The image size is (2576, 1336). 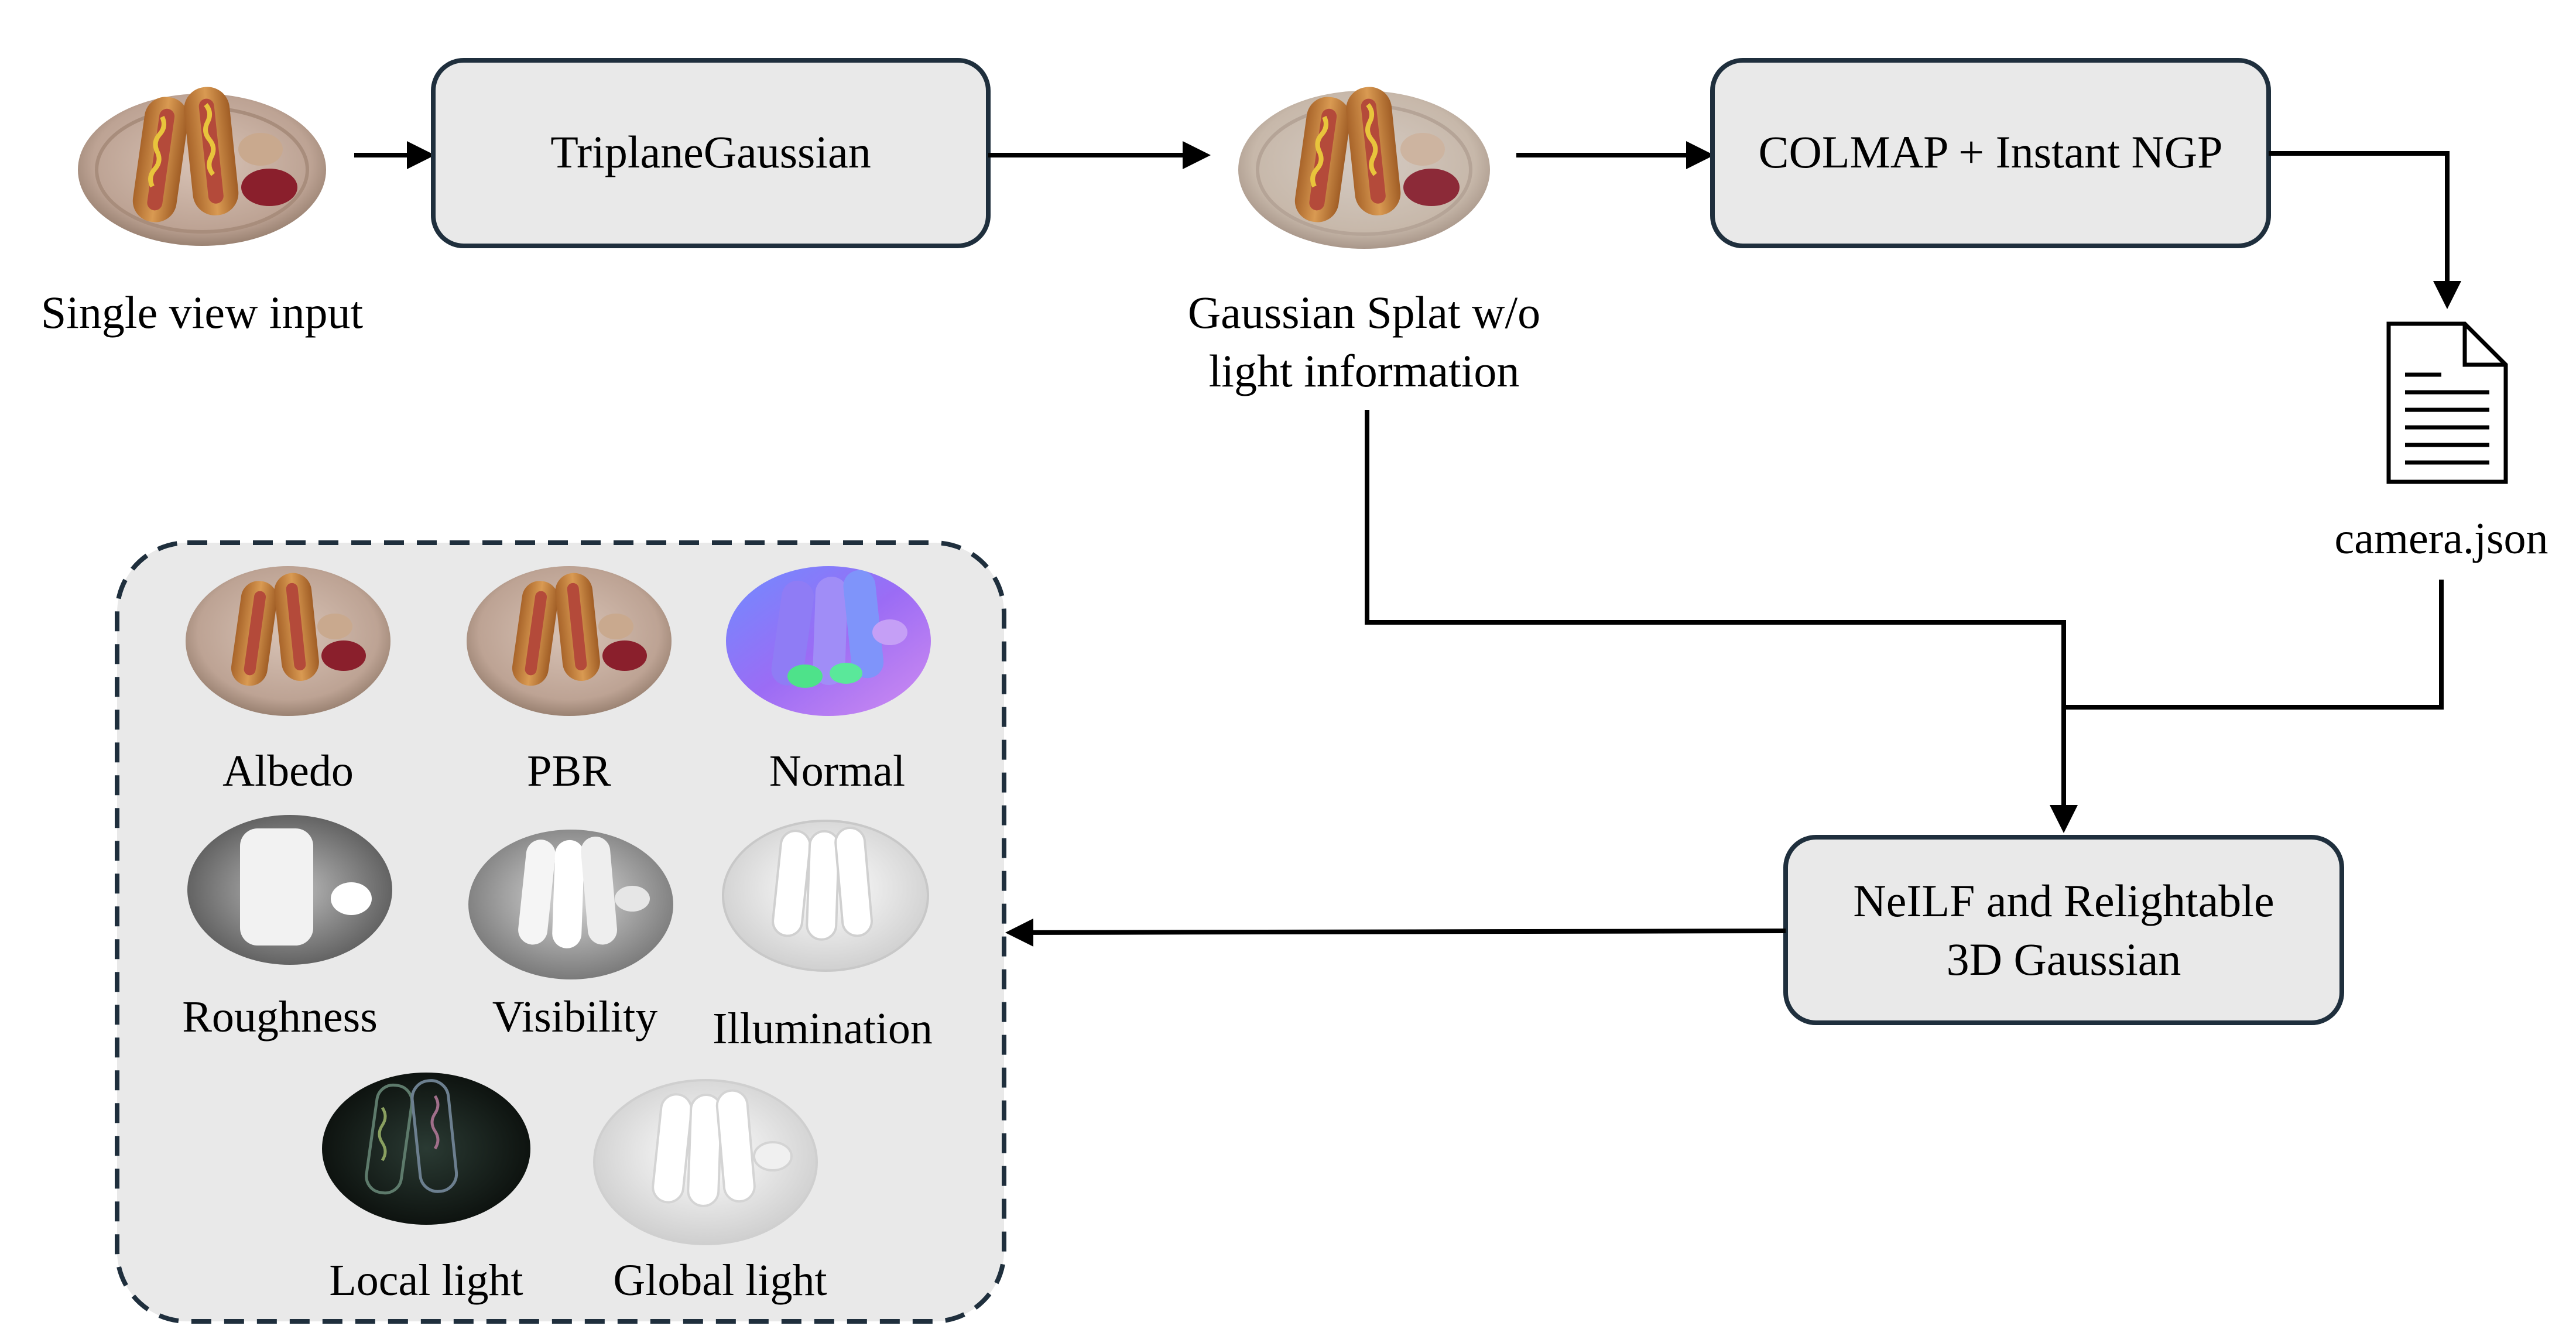 I want to click on neilf-label-line1: NeILF and Relightable, so click(x=2063, y=900).